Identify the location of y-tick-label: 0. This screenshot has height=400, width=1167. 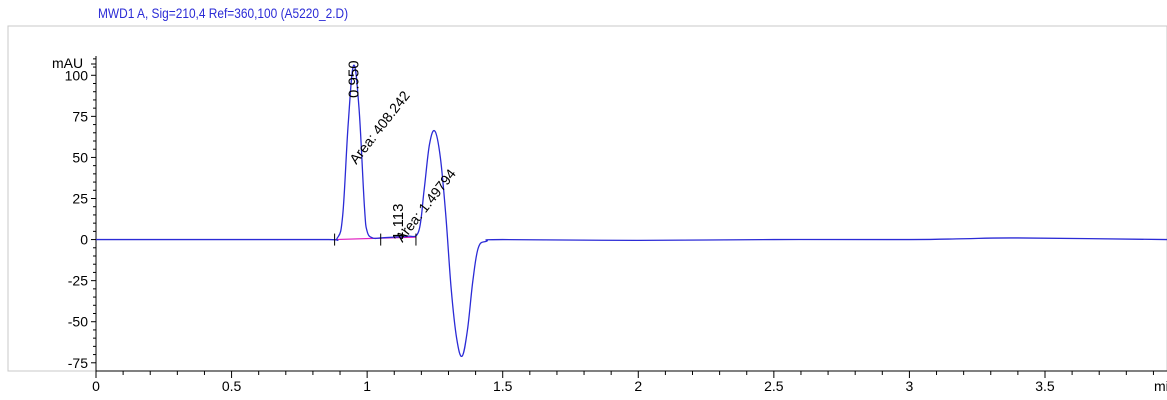
(84, 240).